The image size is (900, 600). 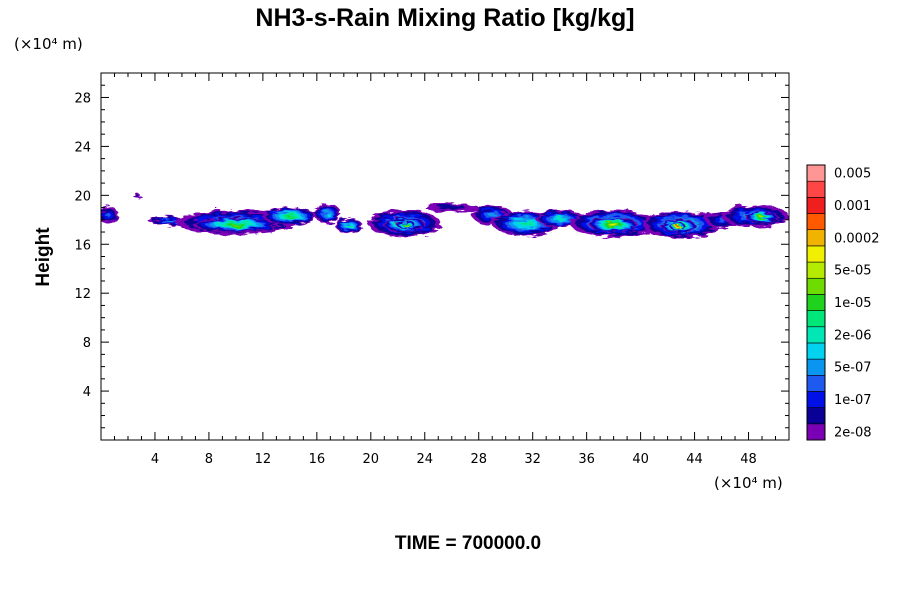 I want to click on y-tick-label: 28, so click(x=82, y=98).